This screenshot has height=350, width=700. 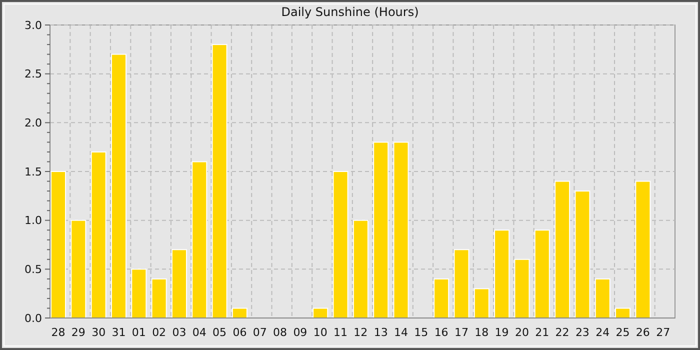 I want to click on x-tick-label: 01, so click(x=139, y=332).